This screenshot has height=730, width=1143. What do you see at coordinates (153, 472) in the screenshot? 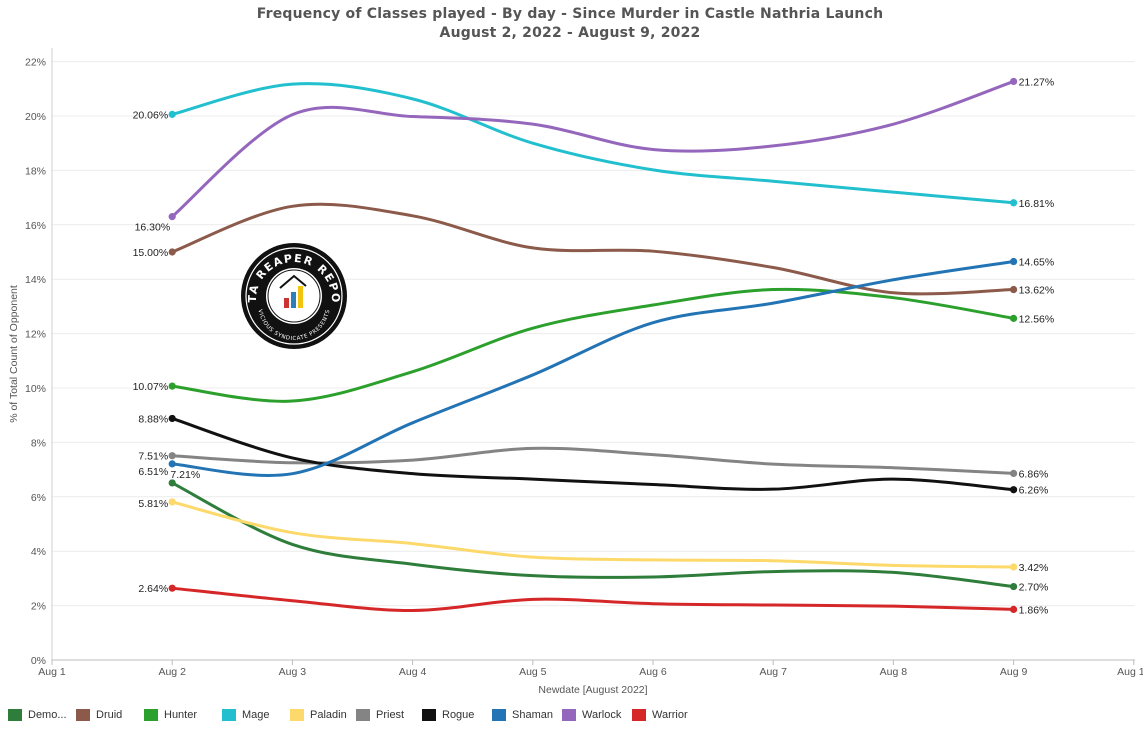
I see `start-label: 6.51%` at bounding box center [153, 472].